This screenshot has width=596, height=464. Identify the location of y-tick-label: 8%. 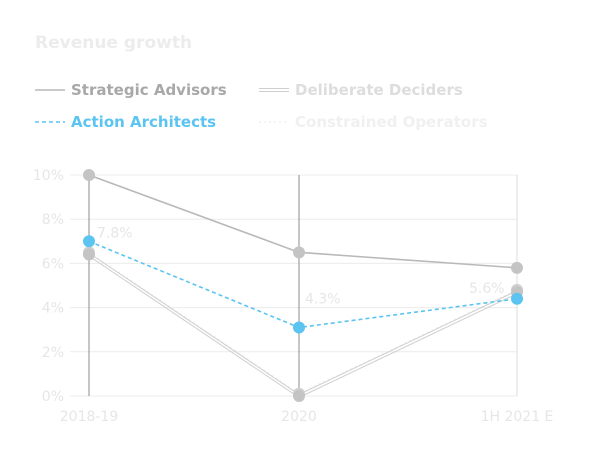
(53, 220).